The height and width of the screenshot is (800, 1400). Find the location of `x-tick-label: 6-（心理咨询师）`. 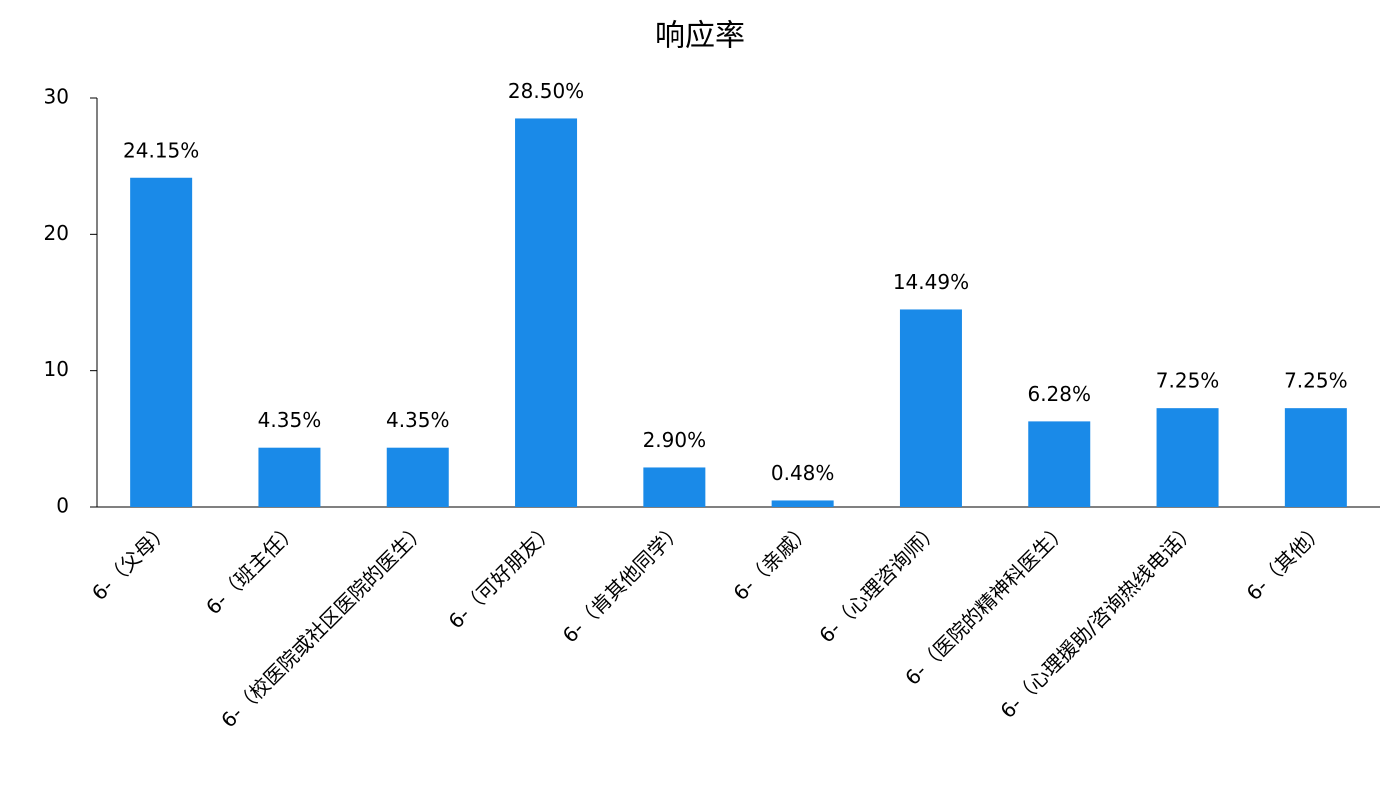

x-tick-label: 6-（心理咨询师） is located at coordinates (879, 582).